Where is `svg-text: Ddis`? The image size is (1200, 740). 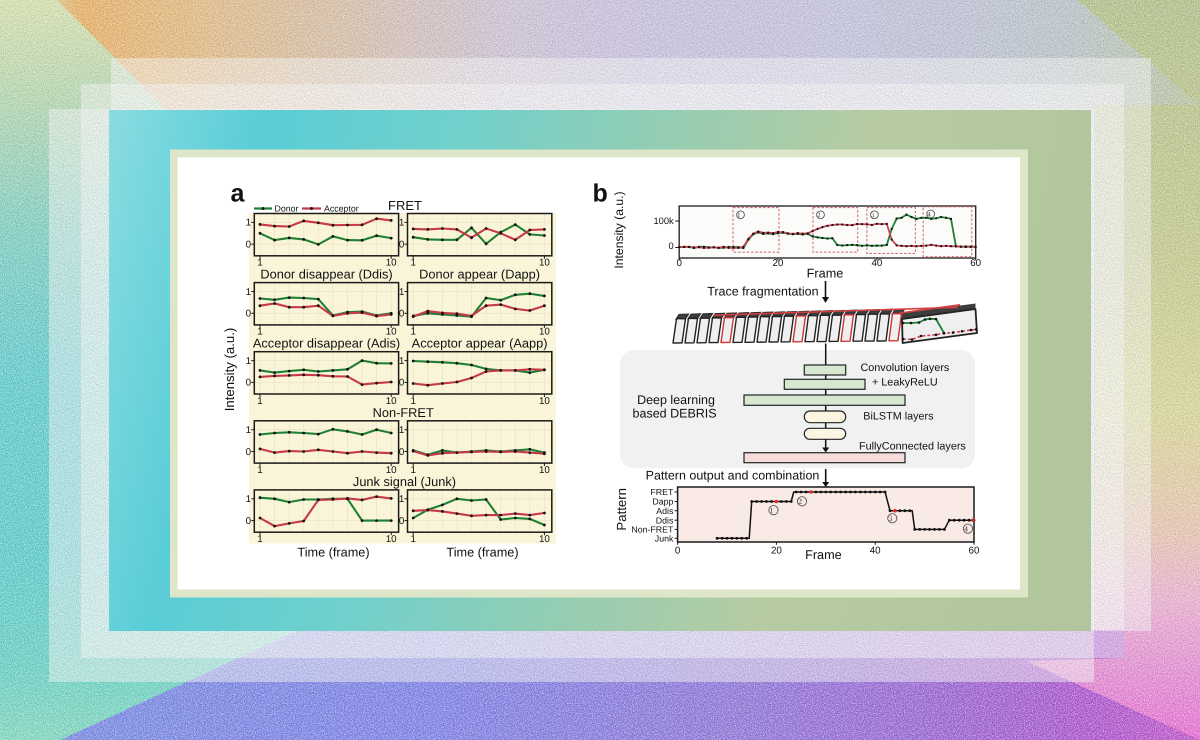 svg-text: Ddis is located at coordinates (665, 520).